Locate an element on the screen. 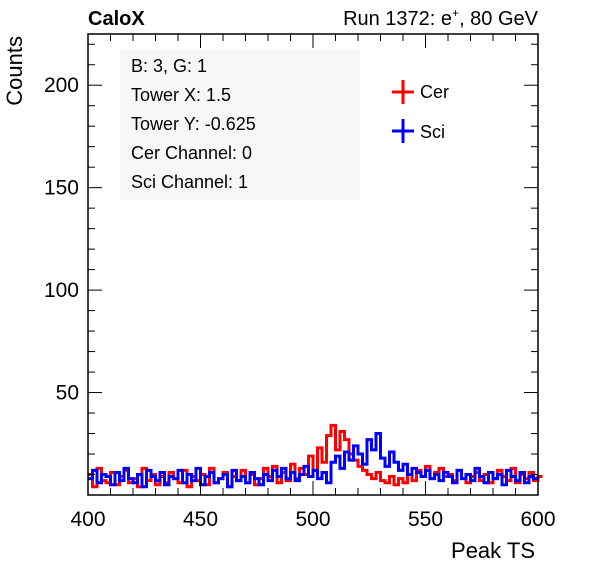  info-line-tower-x: Tower X: 1.5 is located at coordinates (181, 95).